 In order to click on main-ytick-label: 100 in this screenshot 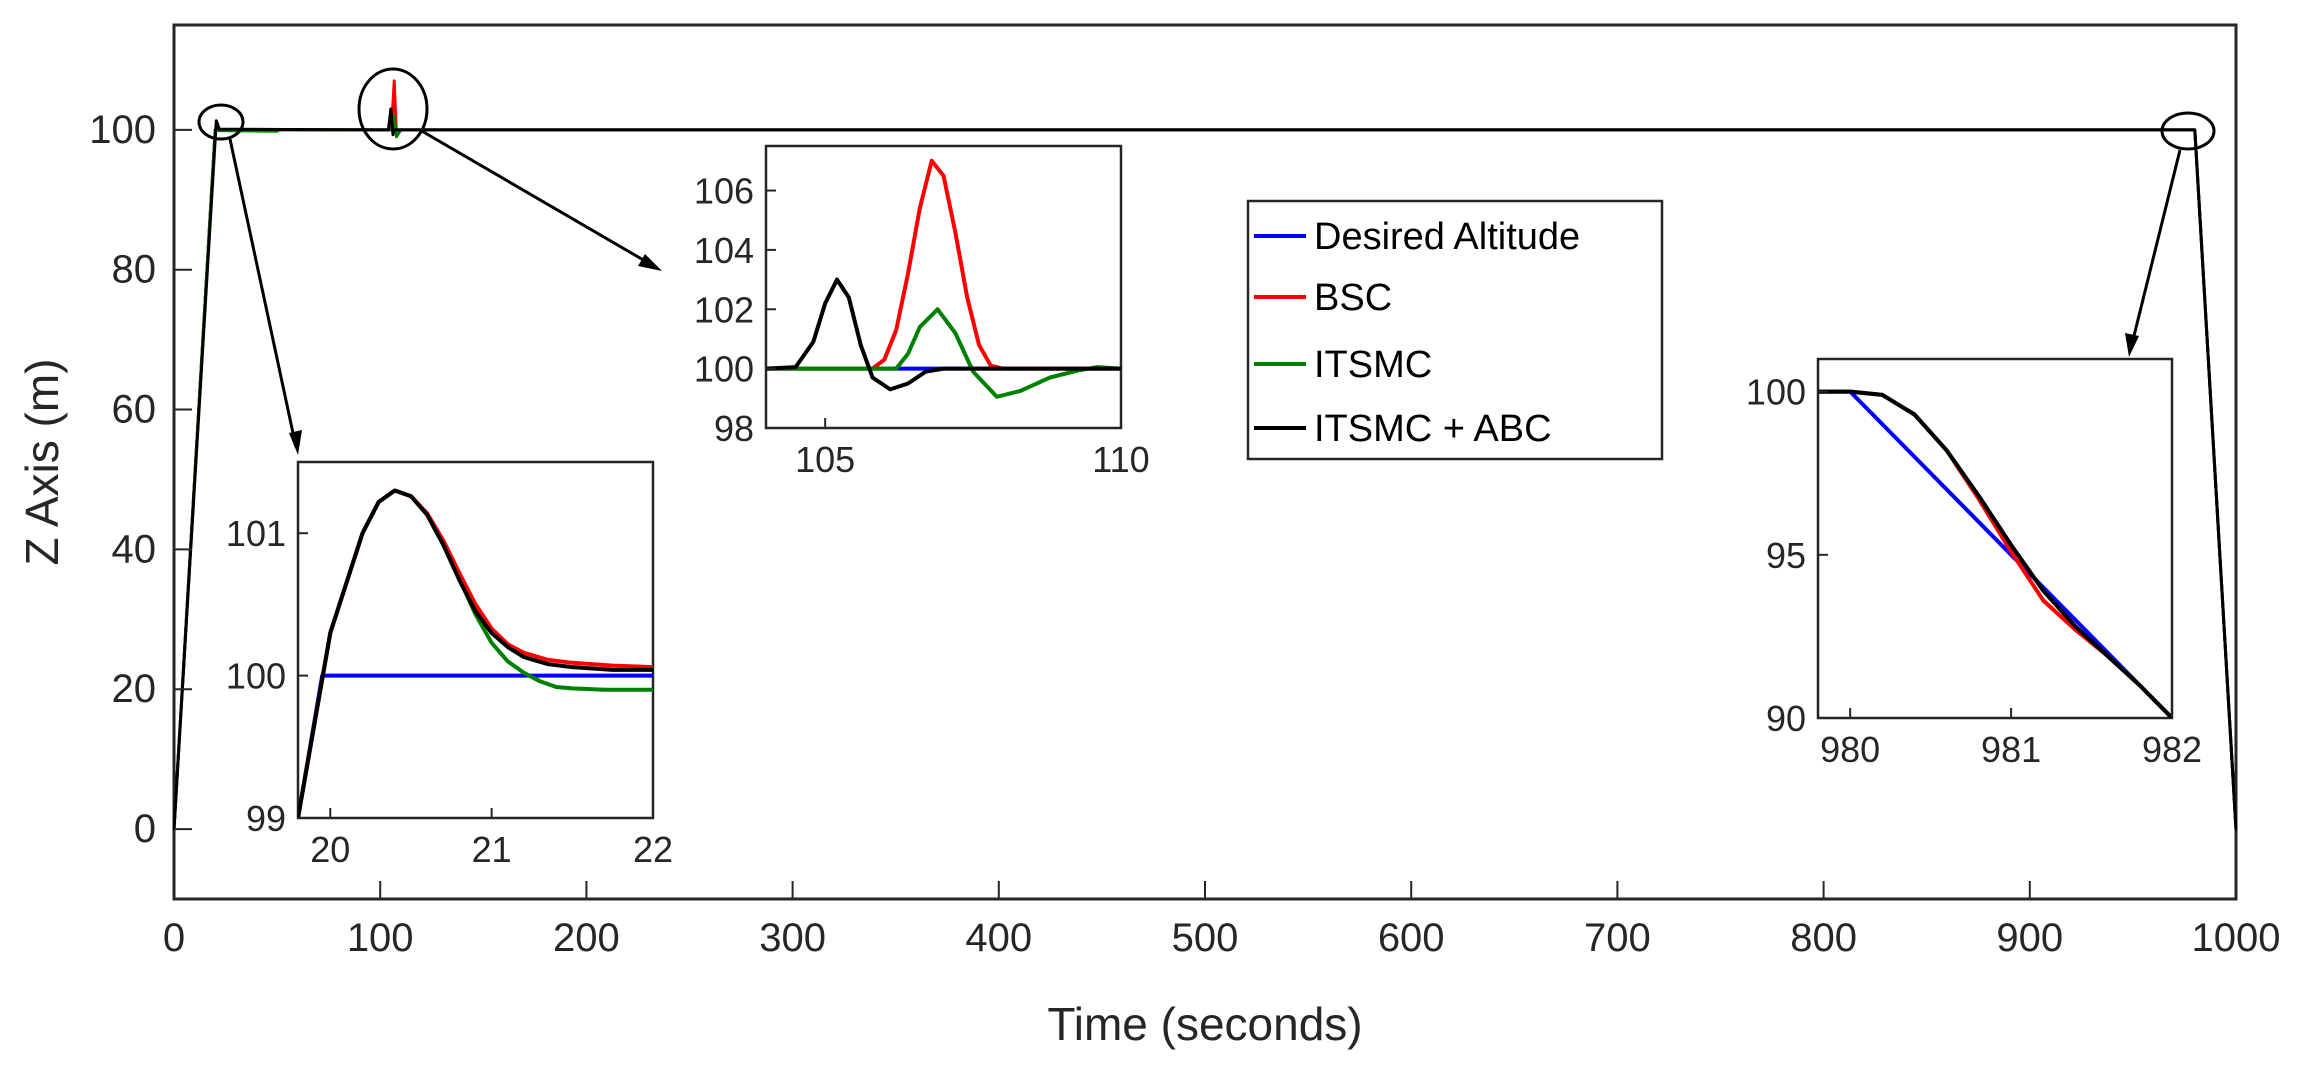, I will do `click(122, 130)`.